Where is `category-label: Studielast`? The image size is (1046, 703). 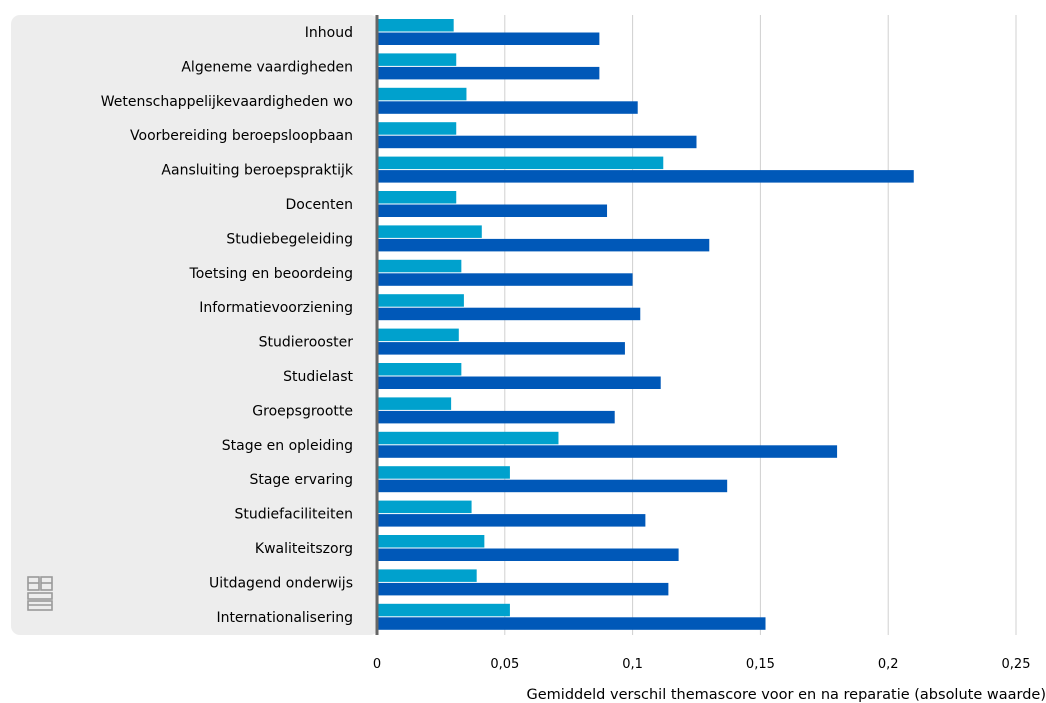 category-label: Studielast is located at coordinates (318, 377).